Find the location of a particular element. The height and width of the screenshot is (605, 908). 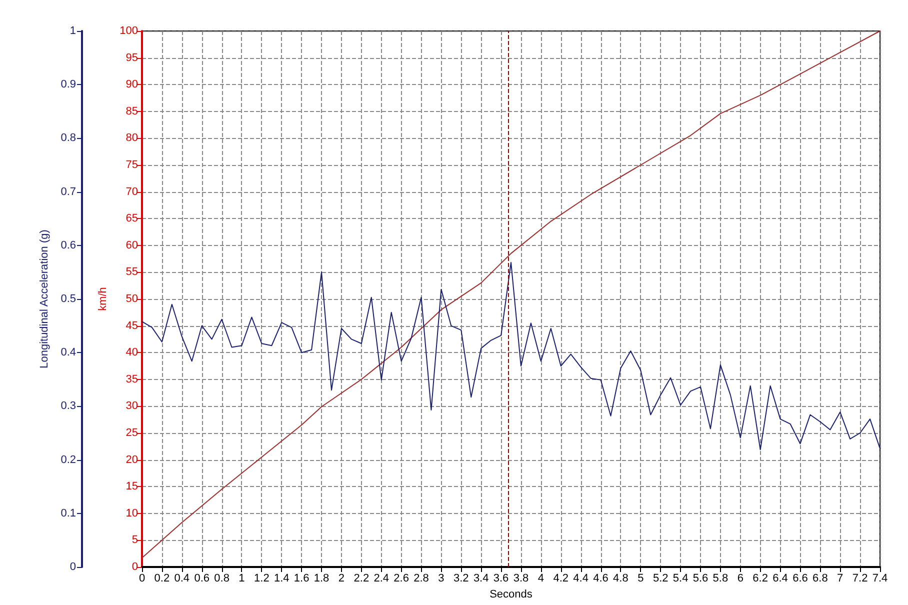

x-tick-label: 3.8 is located at coordinates (521, 578).